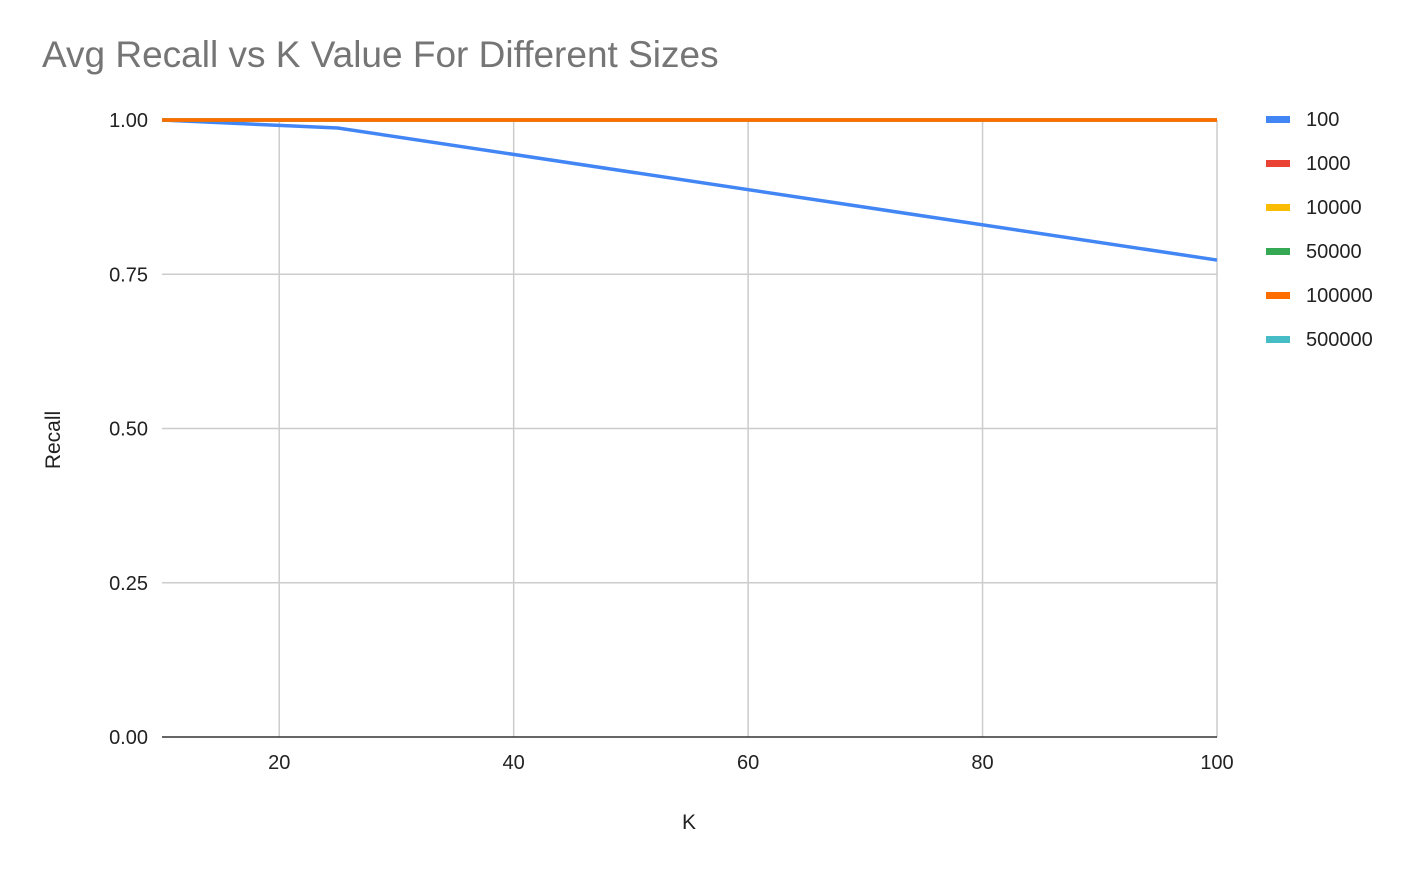  Describe the element at coordinates (128, 738) in the screenshot. I see `y-tick-label: 0.00` at that location.